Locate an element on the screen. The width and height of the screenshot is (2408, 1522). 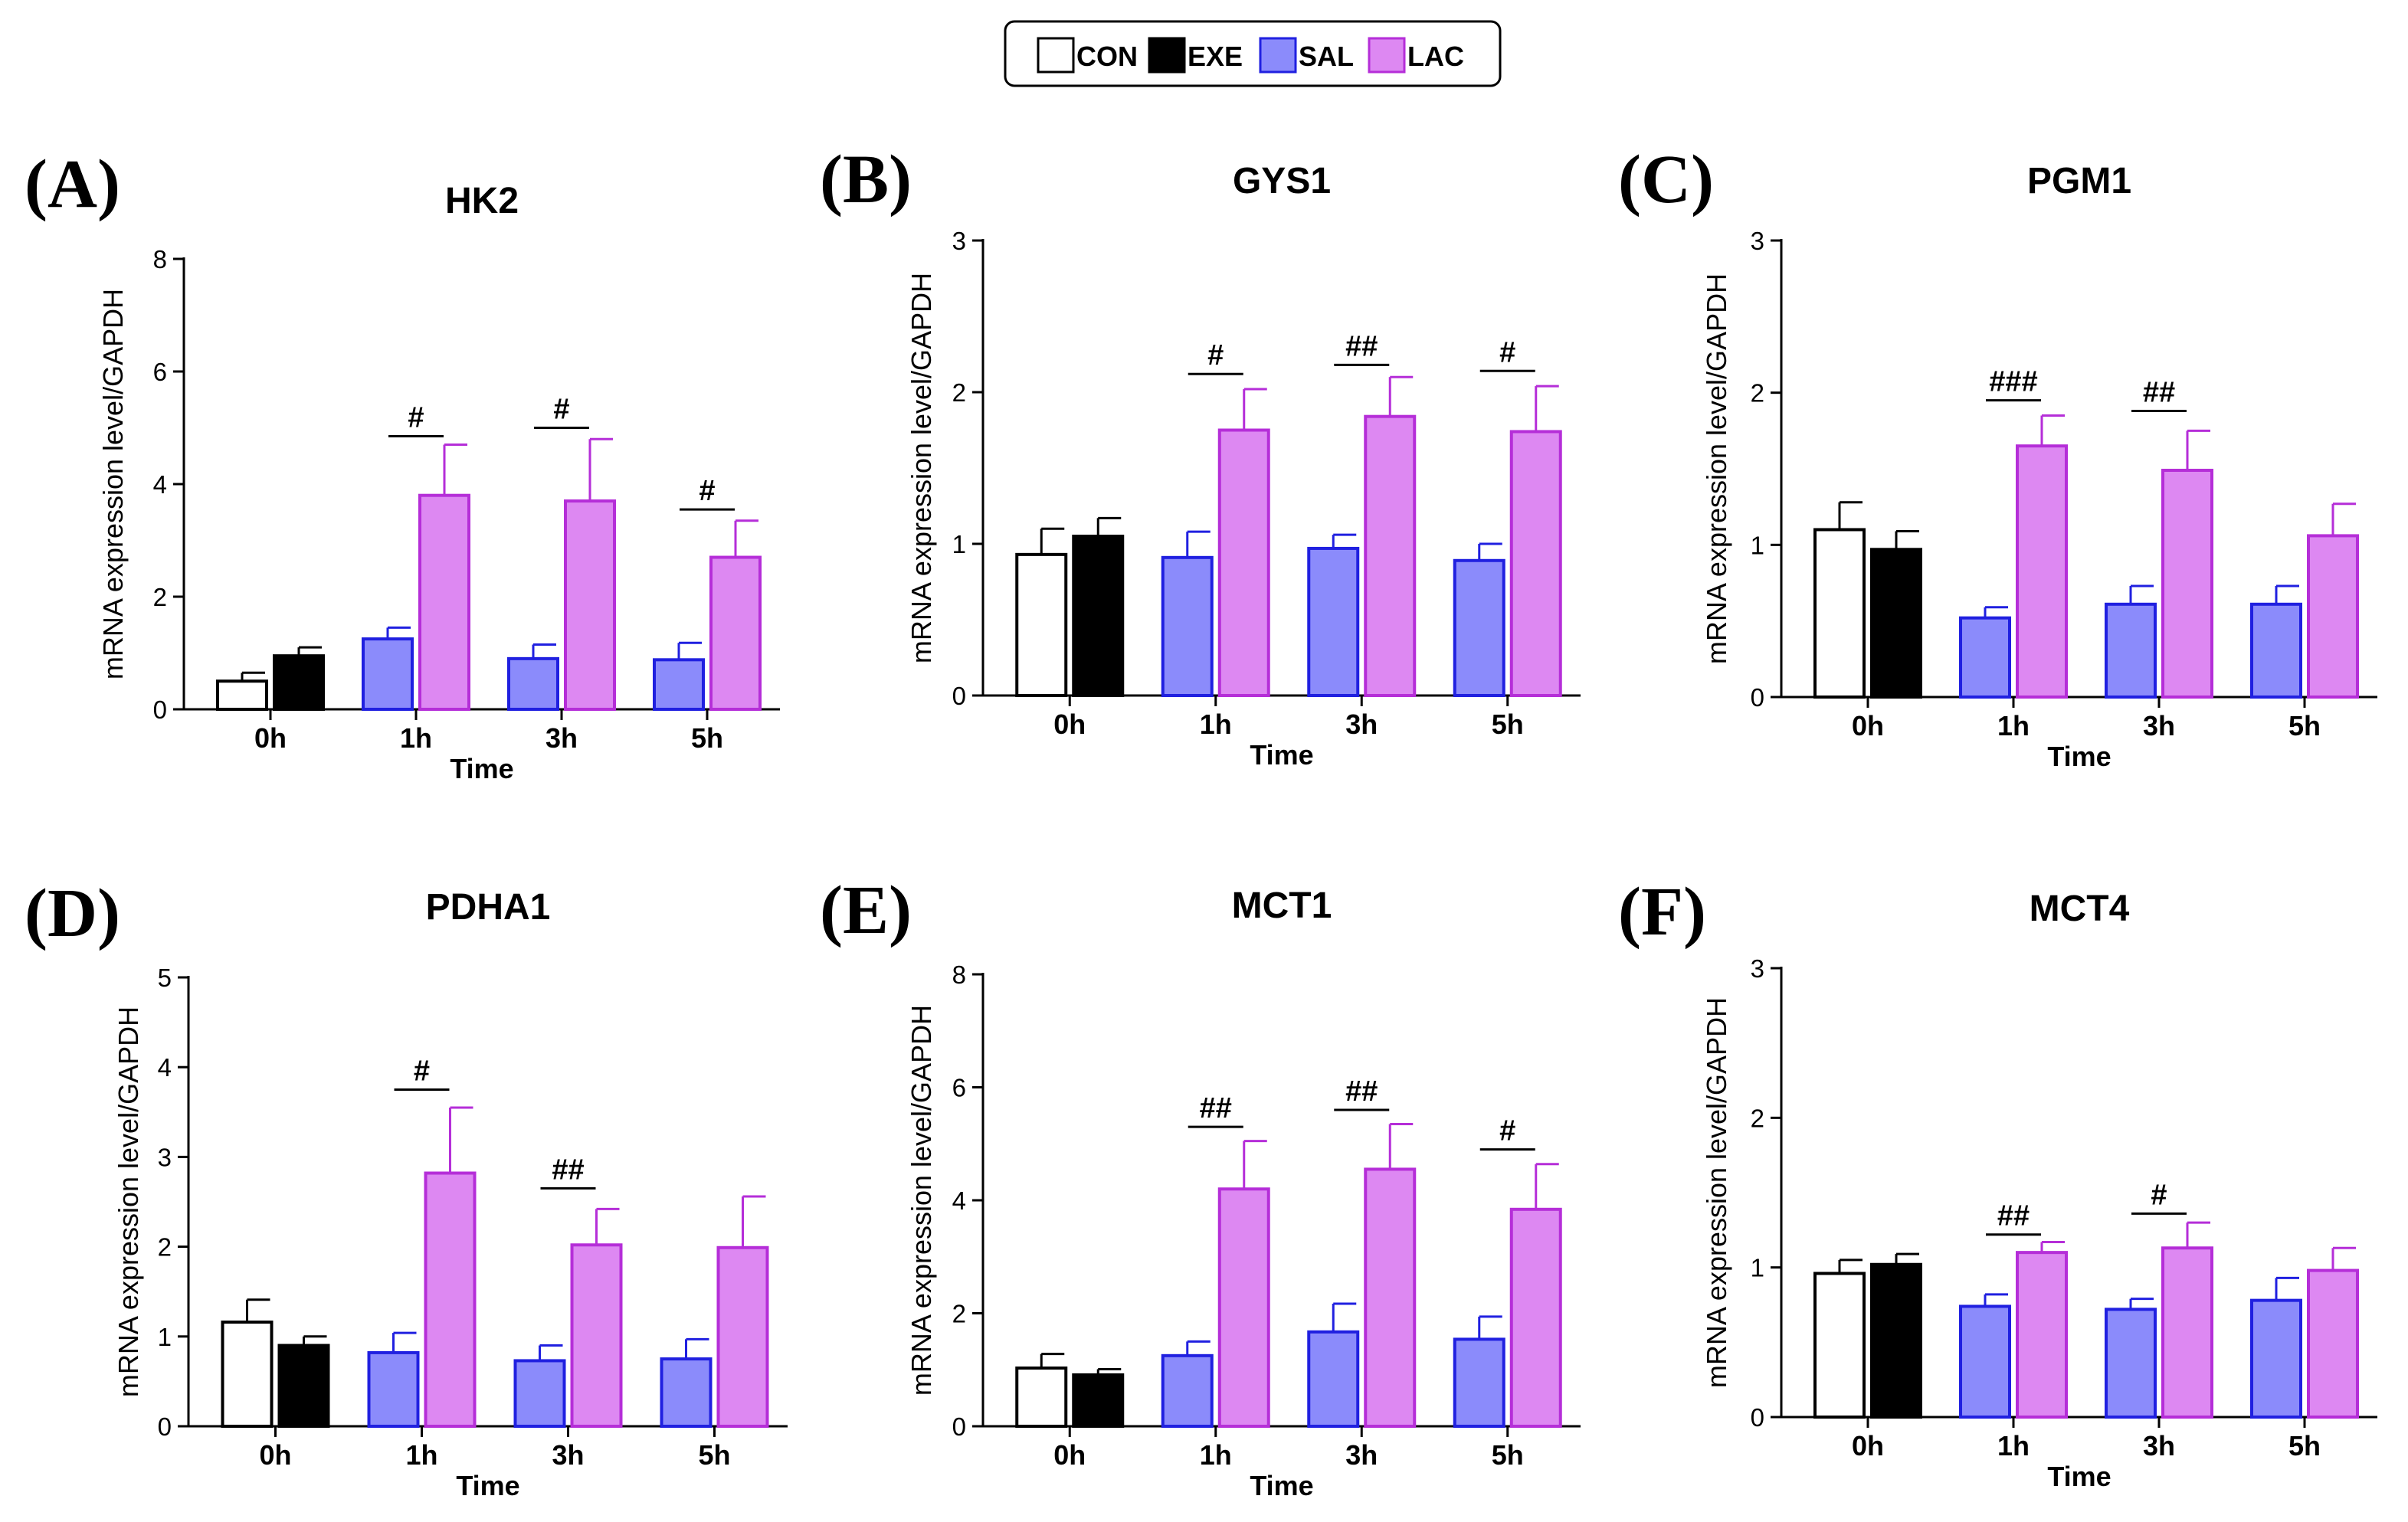
panel-letter: (C) is located at coordinates (1666, 180).